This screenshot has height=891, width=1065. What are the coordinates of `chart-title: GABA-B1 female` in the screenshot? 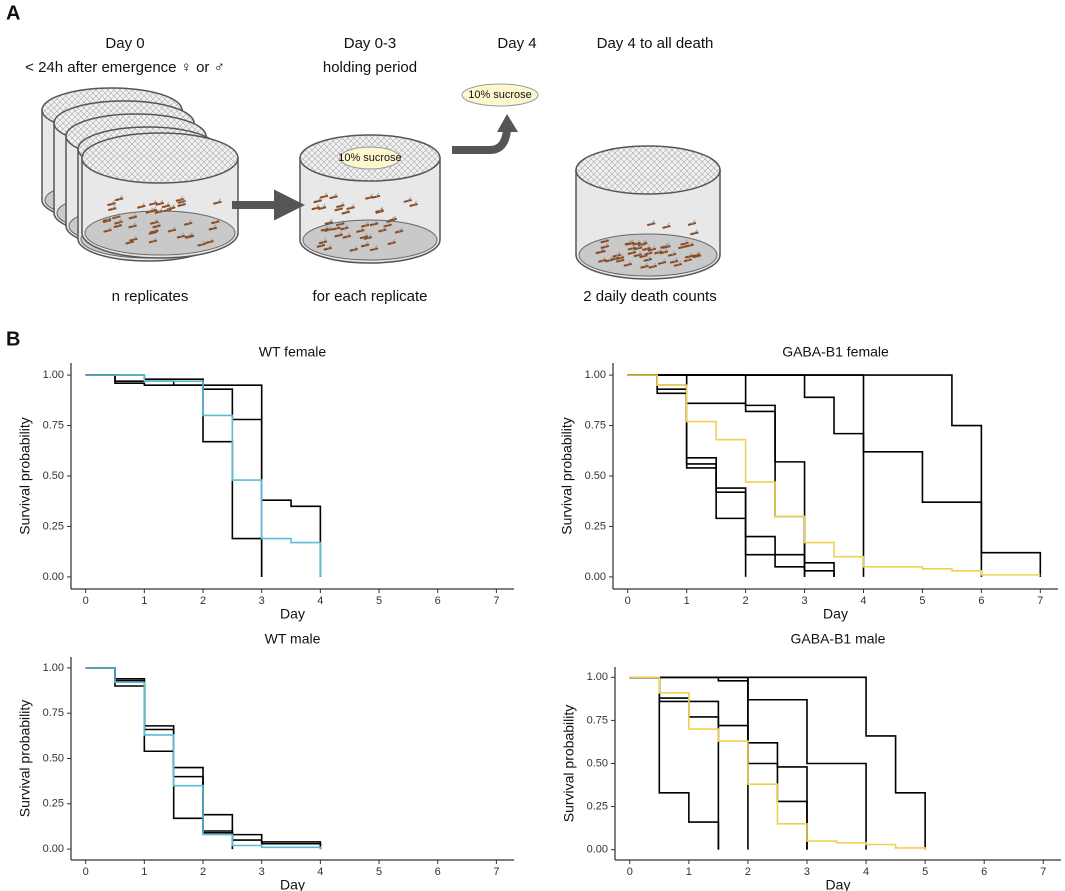 It's located at (835, 352).